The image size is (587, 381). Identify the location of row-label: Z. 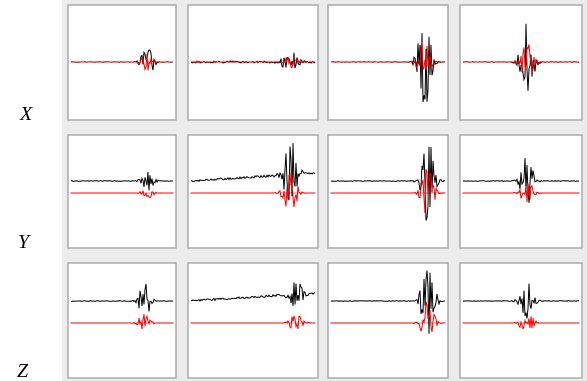
(23, 370).